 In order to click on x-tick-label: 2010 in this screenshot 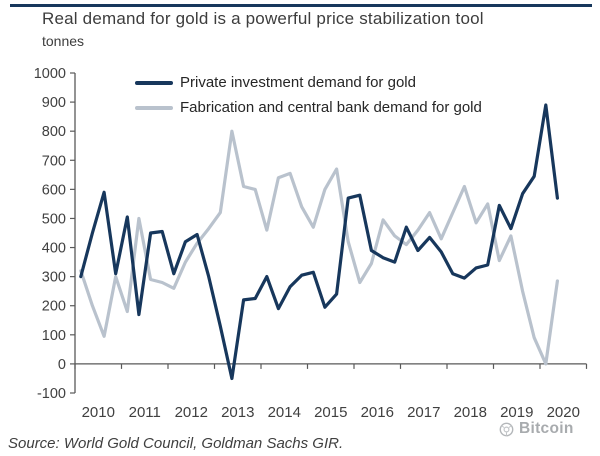, I will do `click(98, 412)`.